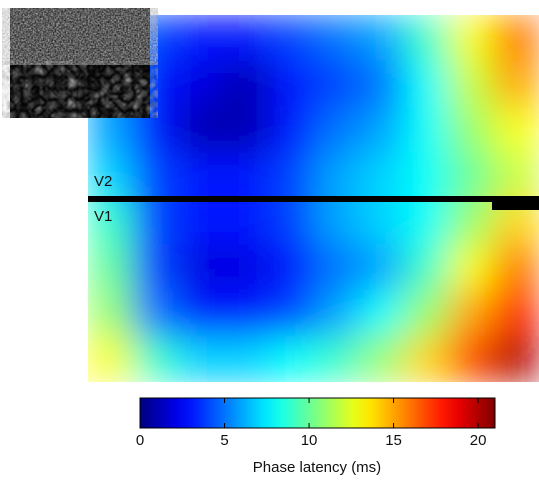 This screenshot has width=539, height=483. What do you see at coordinates (140, 440) in the screenshot?
I see `colorbar-tick-label: 0` at bounding box center [140, 440].